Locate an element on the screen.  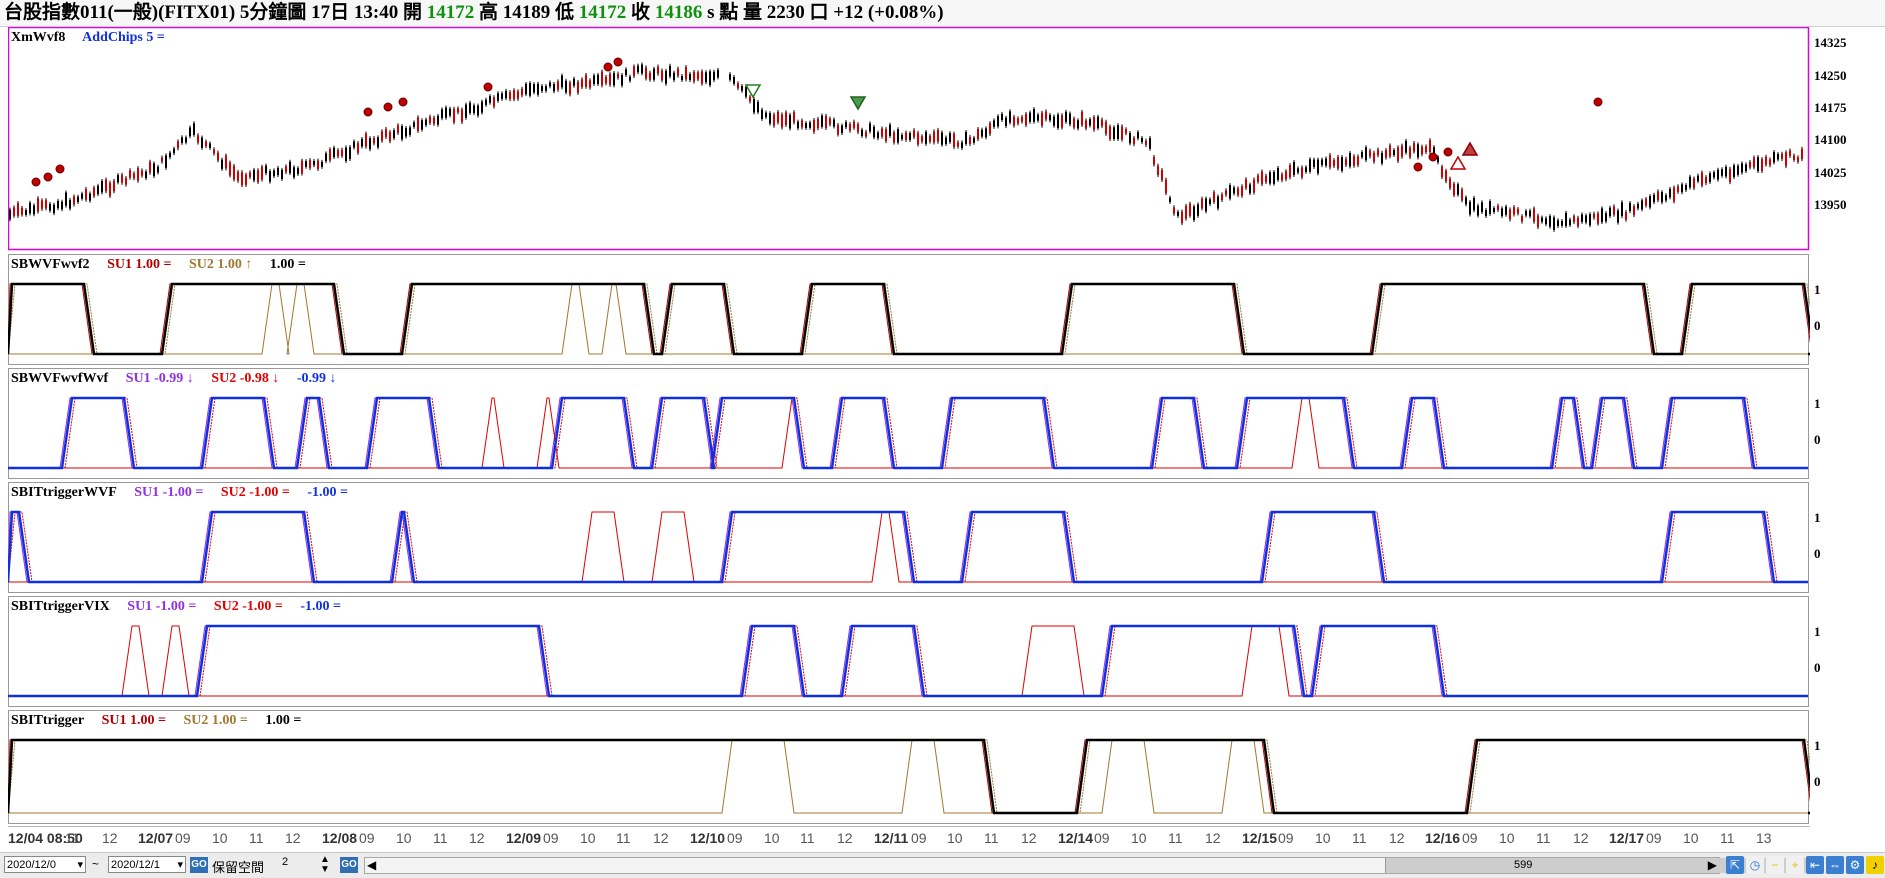
indicator-chart is located at coordinates (909, 309).